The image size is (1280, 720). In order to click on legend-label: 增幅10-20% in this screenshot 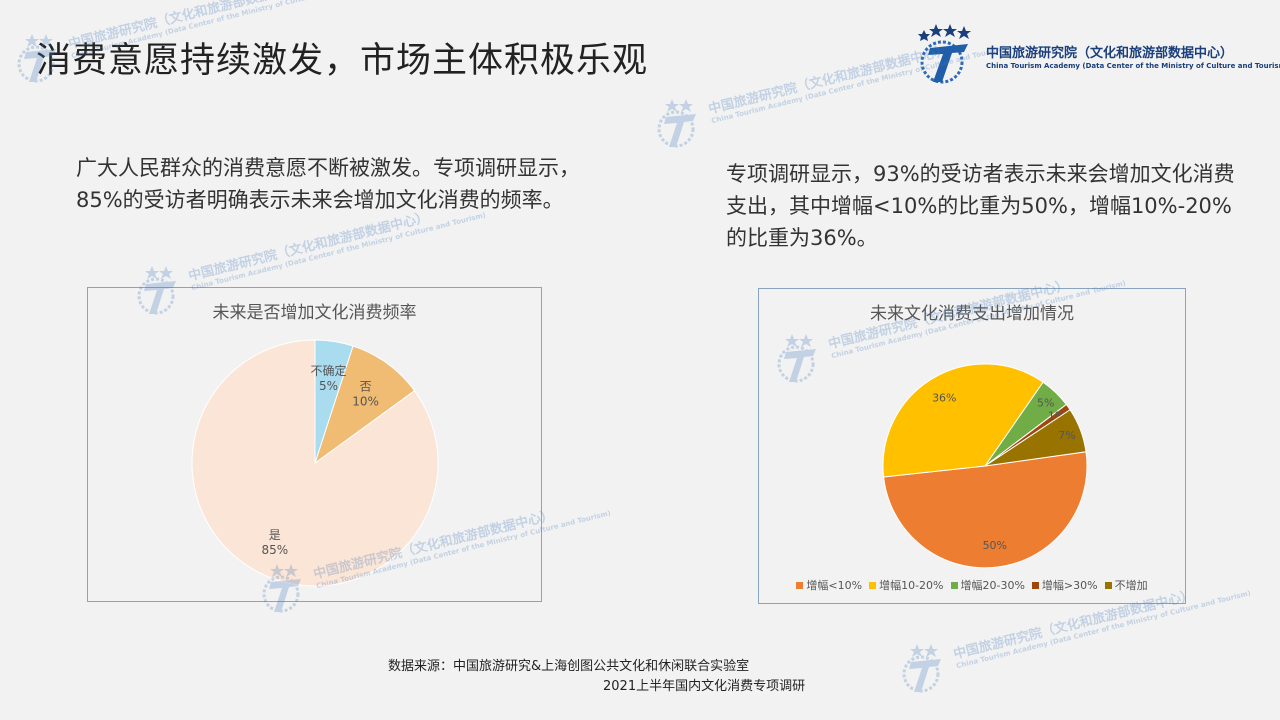, I will do `click(911, 585)`.